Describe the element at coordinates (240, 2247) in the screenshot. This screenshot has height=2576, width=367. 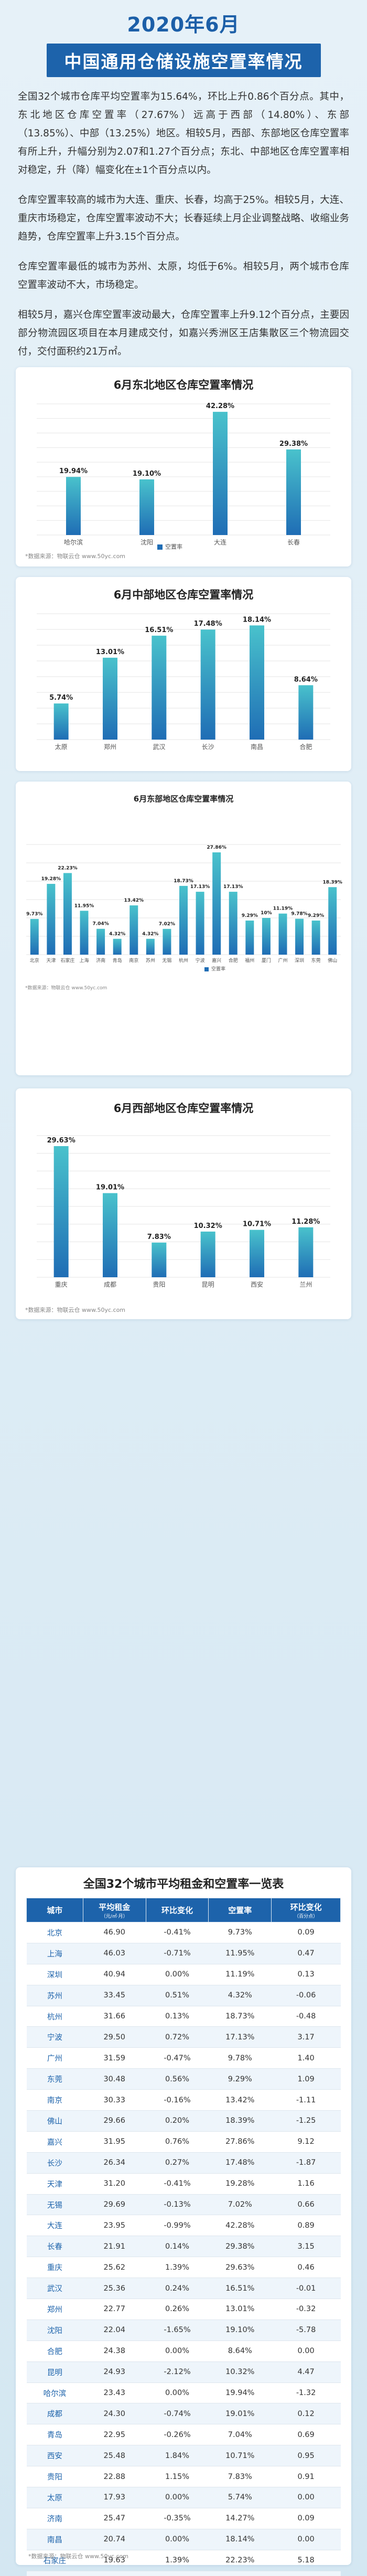
I see `table-cell: 29.38%` at that location.